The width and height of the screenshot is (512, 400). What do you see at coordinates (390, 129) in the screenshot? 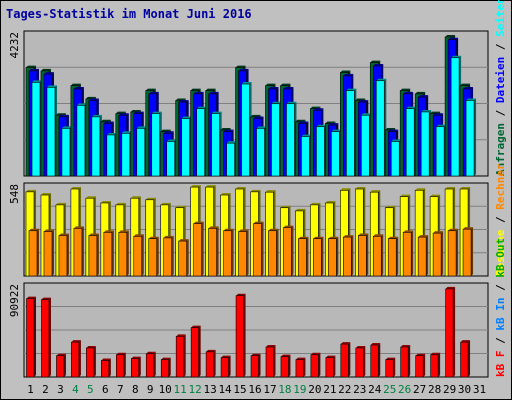
I see `bar-anfragen-day-25-top` at bounding box center [390, 129].